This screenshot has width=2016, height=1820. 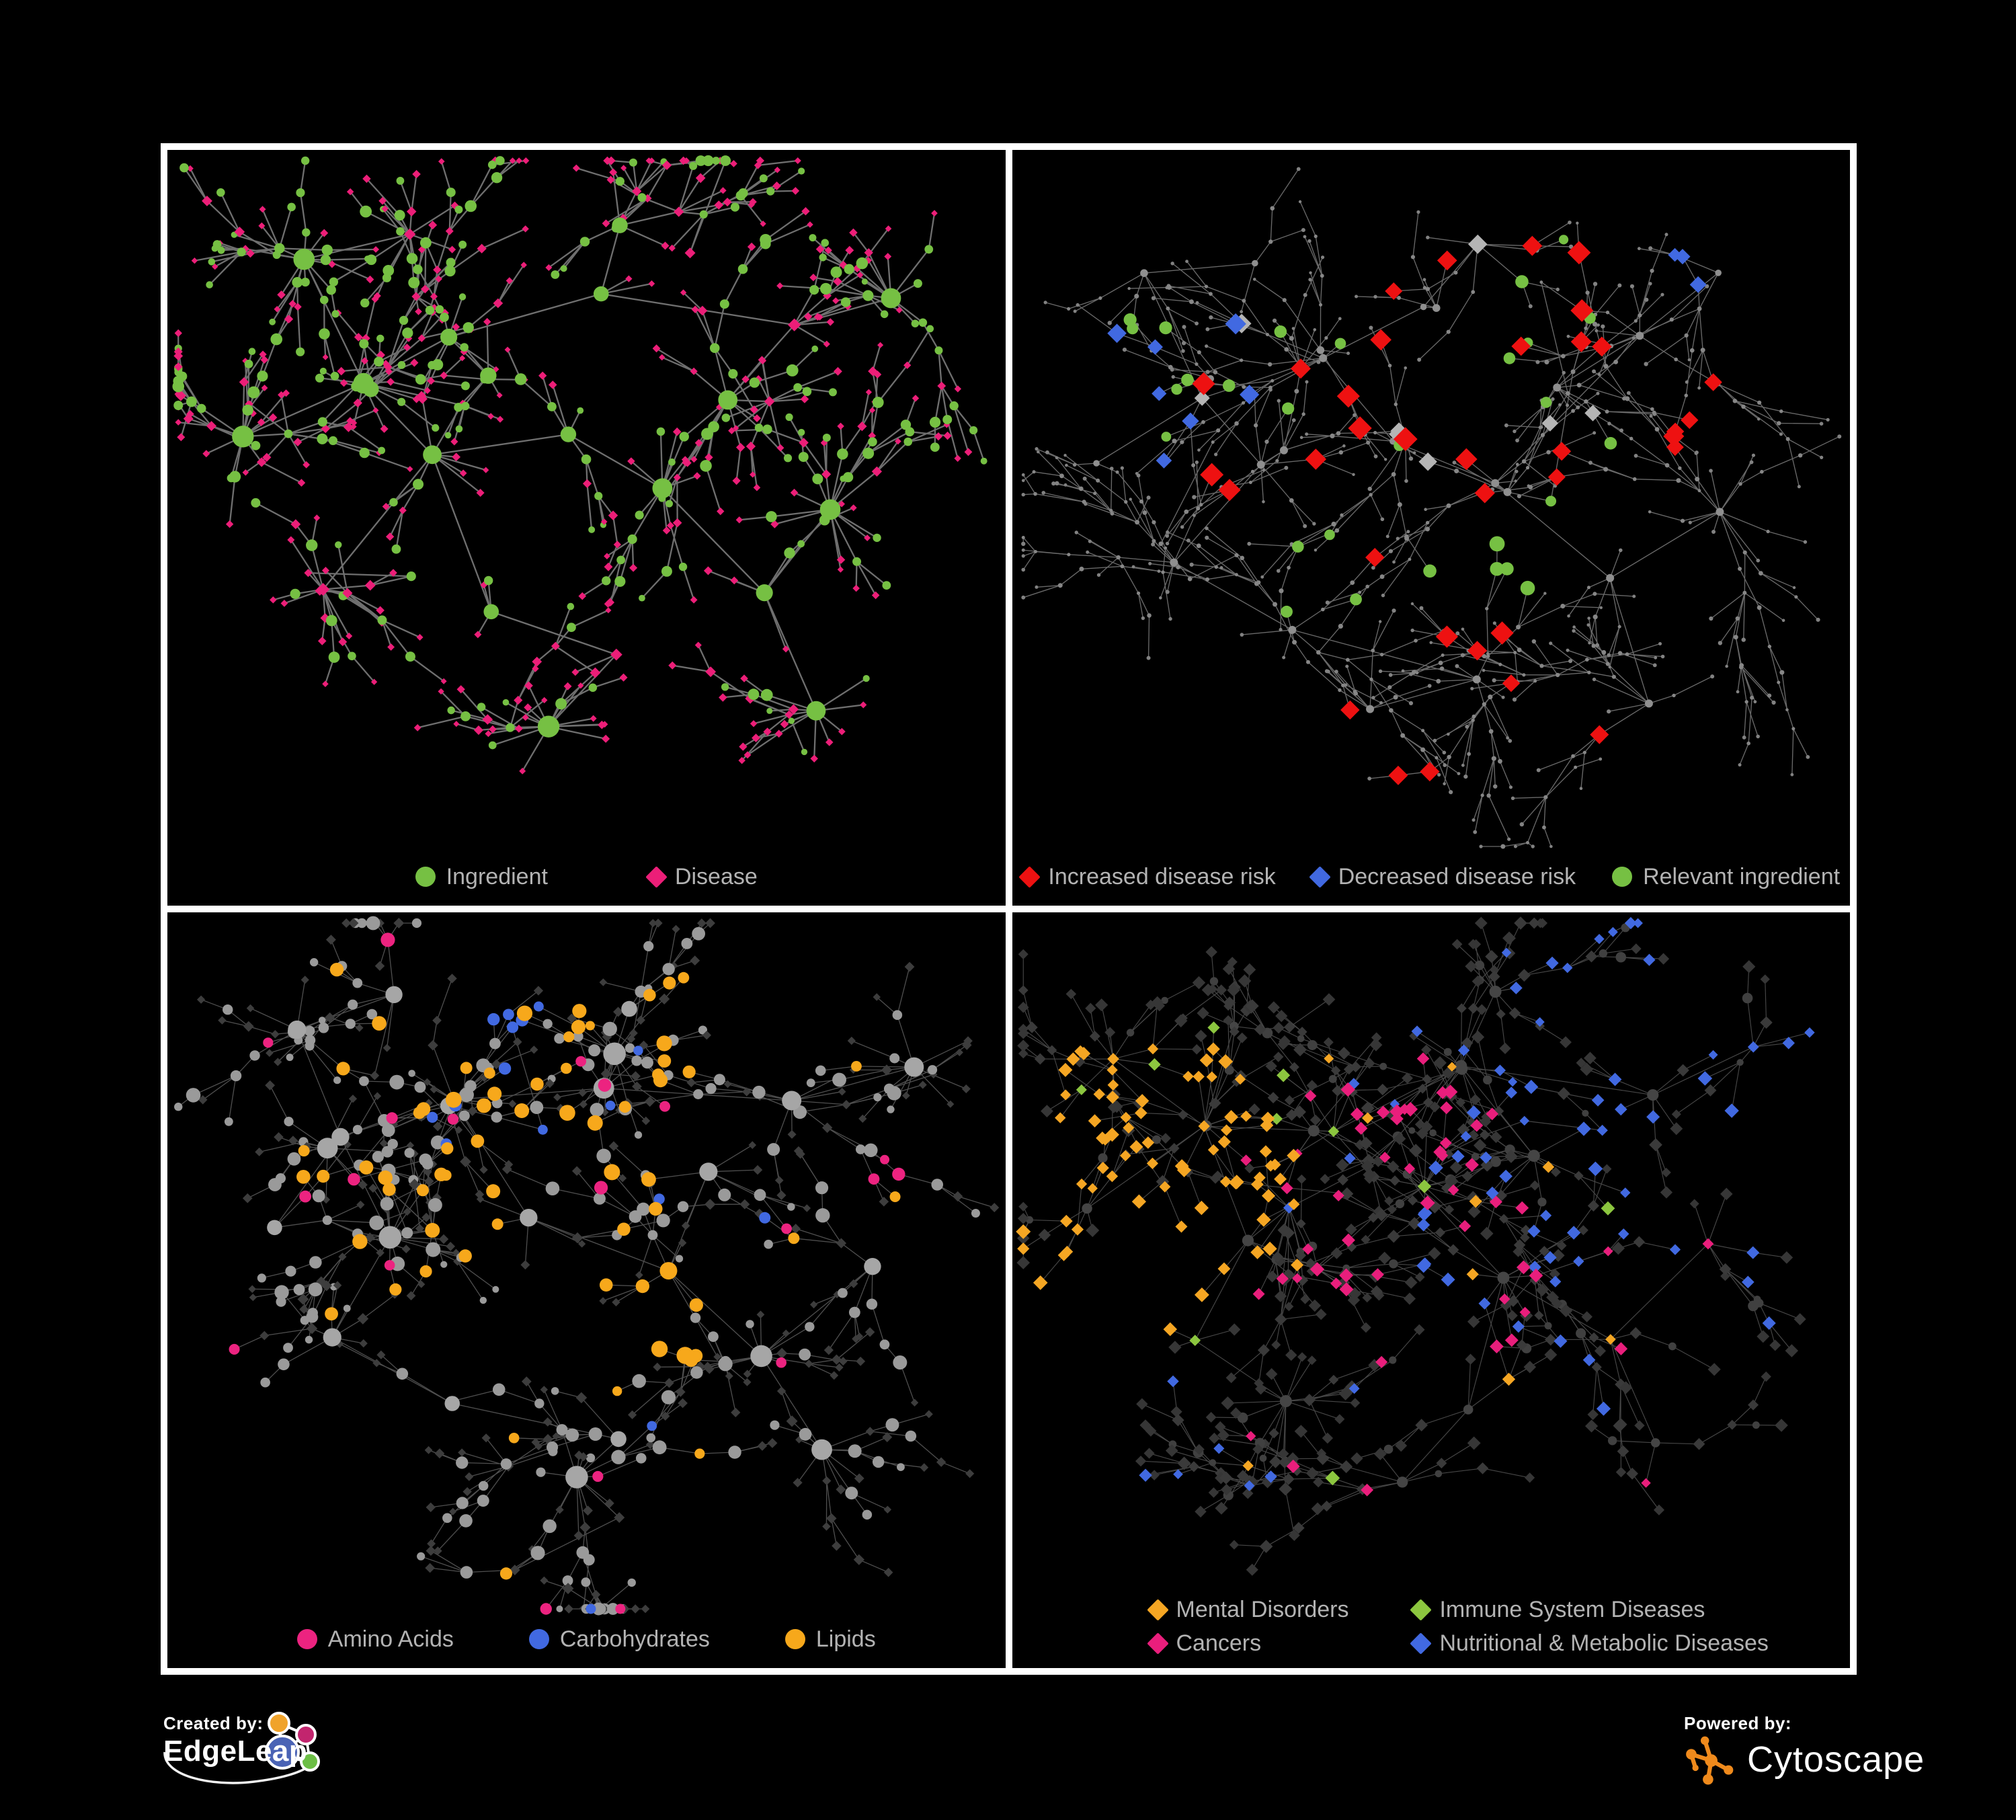 I want to click on legend-label: Relevant ingredient, so click(x=1742, y=876).